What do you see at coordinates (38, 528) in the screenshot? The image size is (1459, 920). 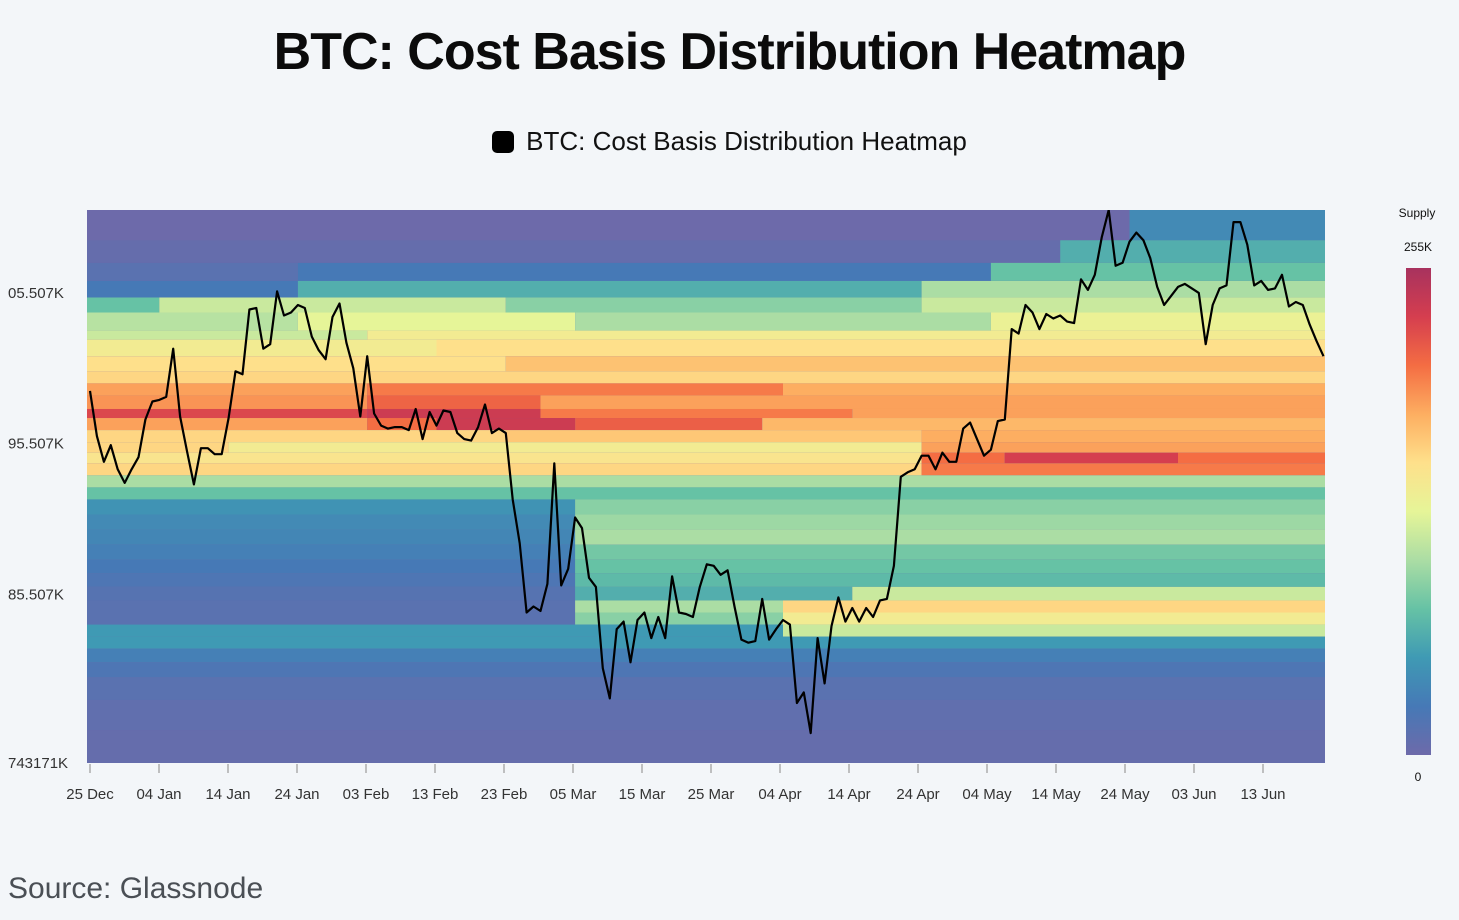 I see `y-axis: 05.507K 95.507K 85.507K 743171K` at bounding box center [38, 528].